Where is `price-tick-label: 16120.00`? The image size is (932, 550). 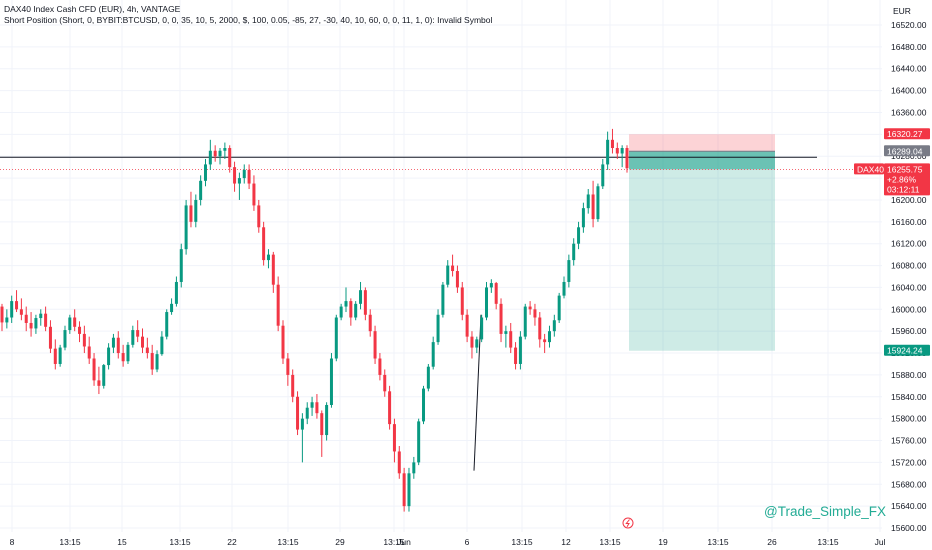 price-tick-label: 16120.00 is located at coordinates (909, 244).